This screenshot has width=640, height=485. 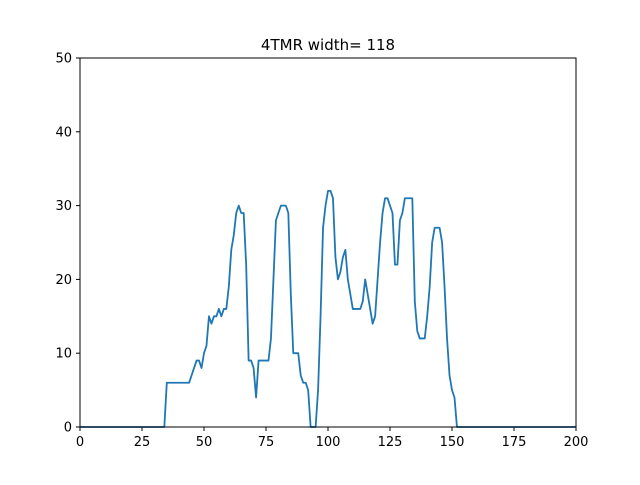 What do you see at coordinates (63, 59) in the screenshot?
I see `y-tick-label: 50` at bounding box center [63, 59].